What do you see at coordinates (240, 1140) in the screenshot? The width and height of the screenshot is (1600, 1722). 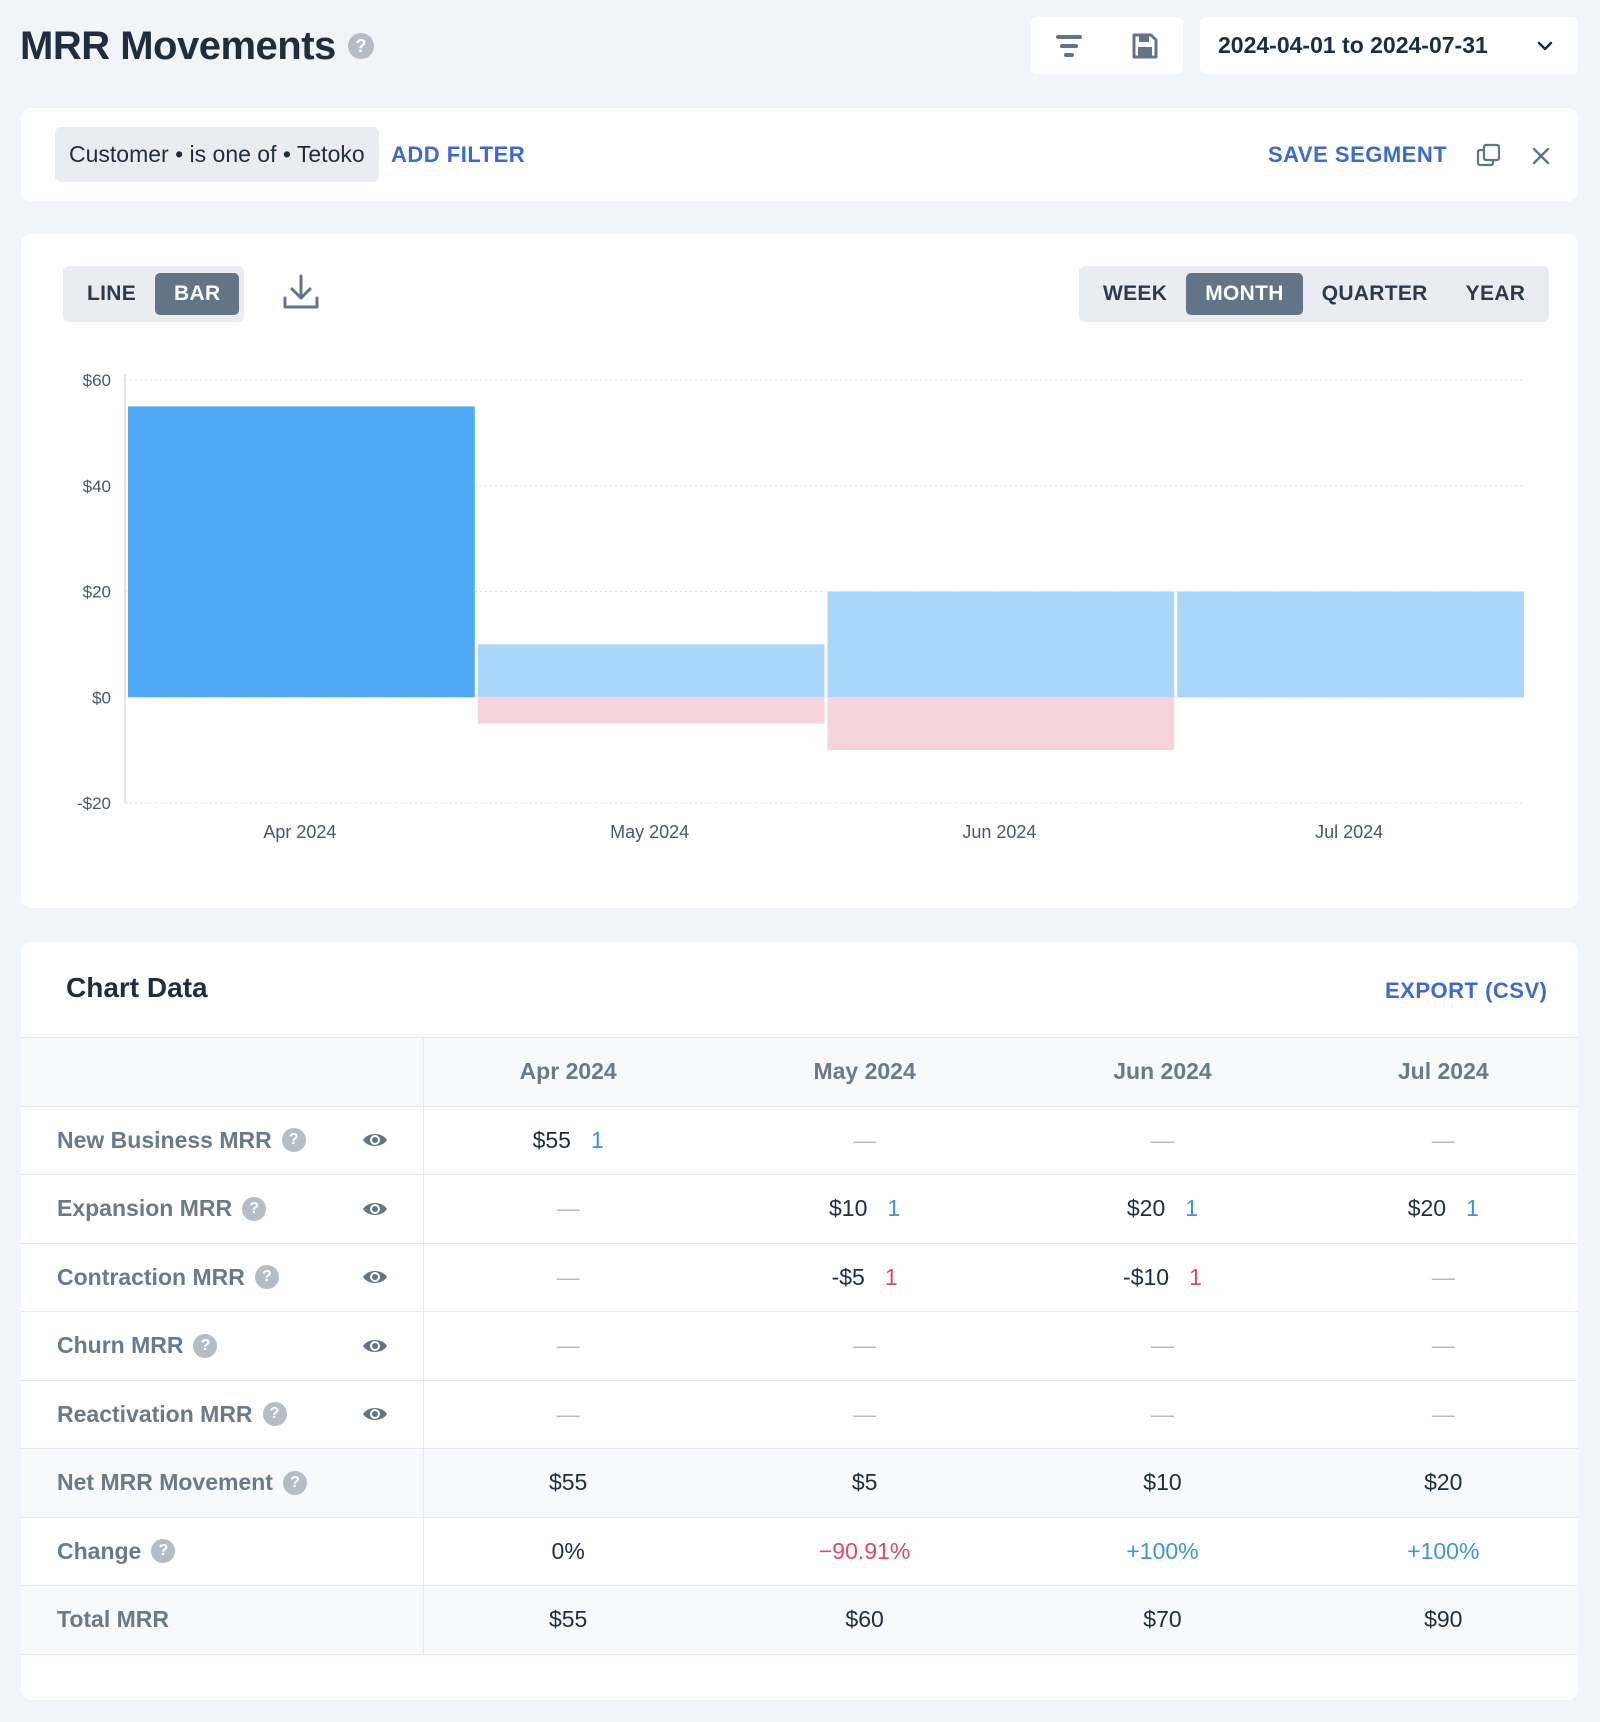 I see `row-label: New Business MRR?` at bounding box center [240, 1140].